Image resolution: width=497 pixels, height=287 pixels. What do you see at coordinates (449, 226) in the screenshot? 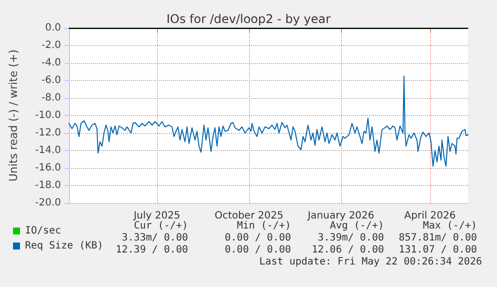
I see `text: Max (-/+)` at bounding box center [449, 226].